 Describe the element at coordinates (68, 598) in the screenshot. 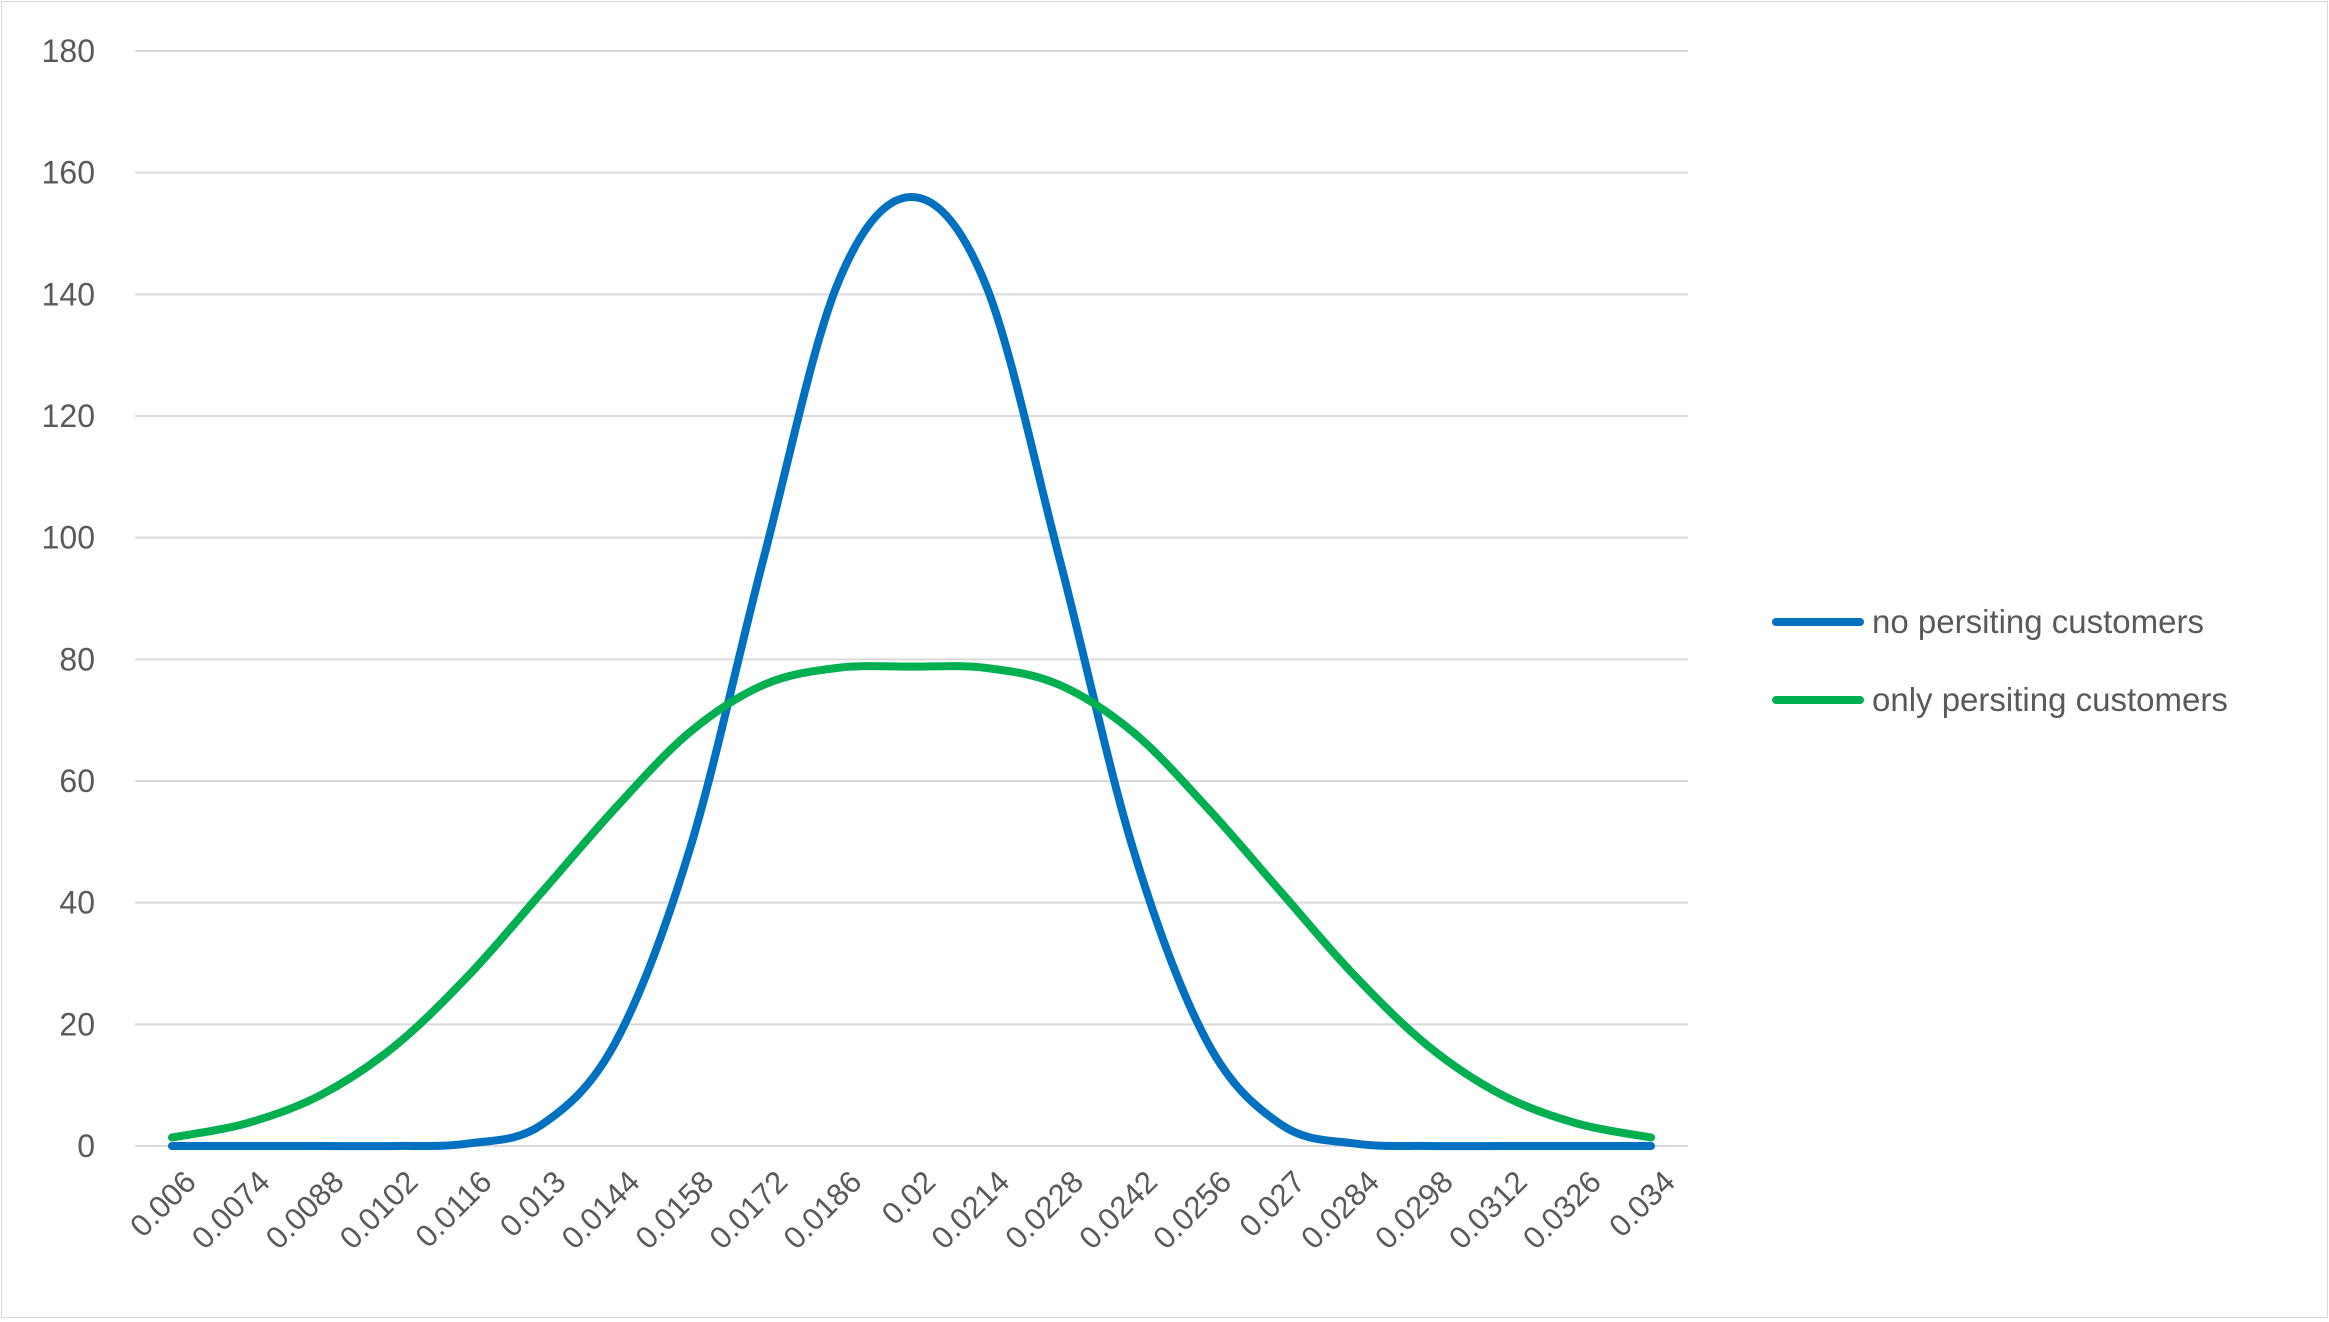

I see `y-axis-tick-labels: 0 20 40 60 80 100 120 140 160 180` at that location.